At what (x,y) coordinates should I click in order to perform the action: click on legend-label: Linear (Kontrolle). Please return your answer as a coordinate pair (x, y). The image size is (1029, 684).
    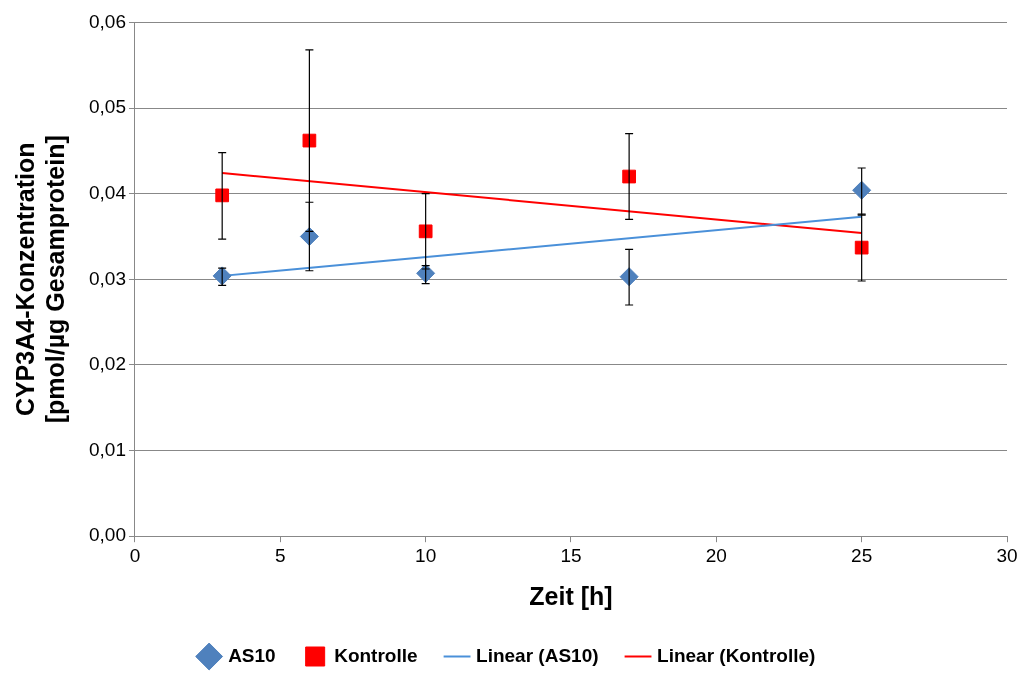
    Looking at the image, I should click on (736, 655).